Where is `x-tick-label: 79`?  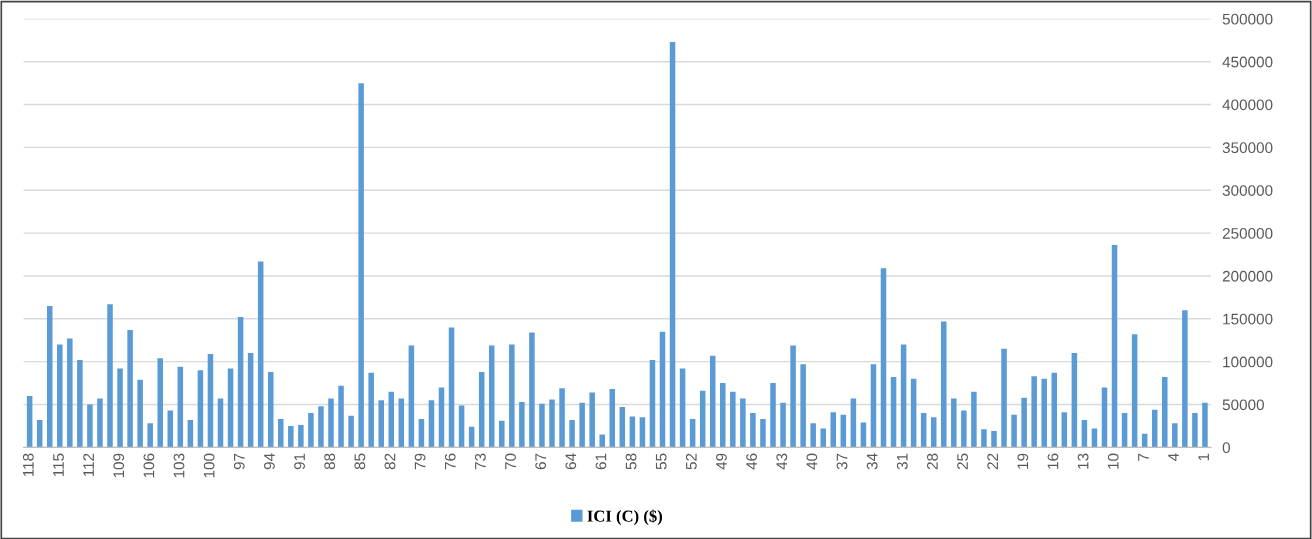 x-tick-label: 79 is located at coordinates (420, 461).